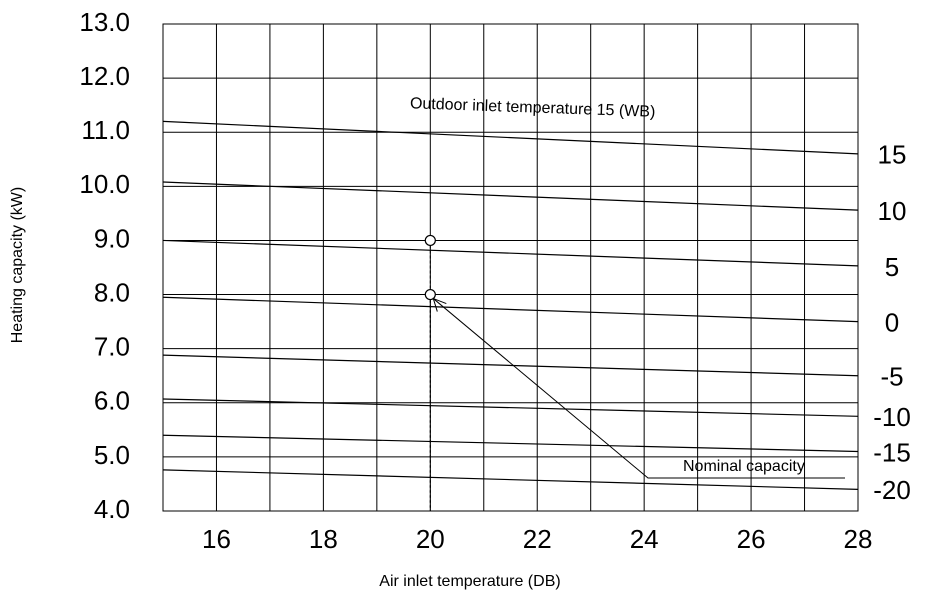  What do you see at coordinates (104, 22) in the screenshot?
I see `y-tick-label: 13.0` at bounding box center [104, 22].